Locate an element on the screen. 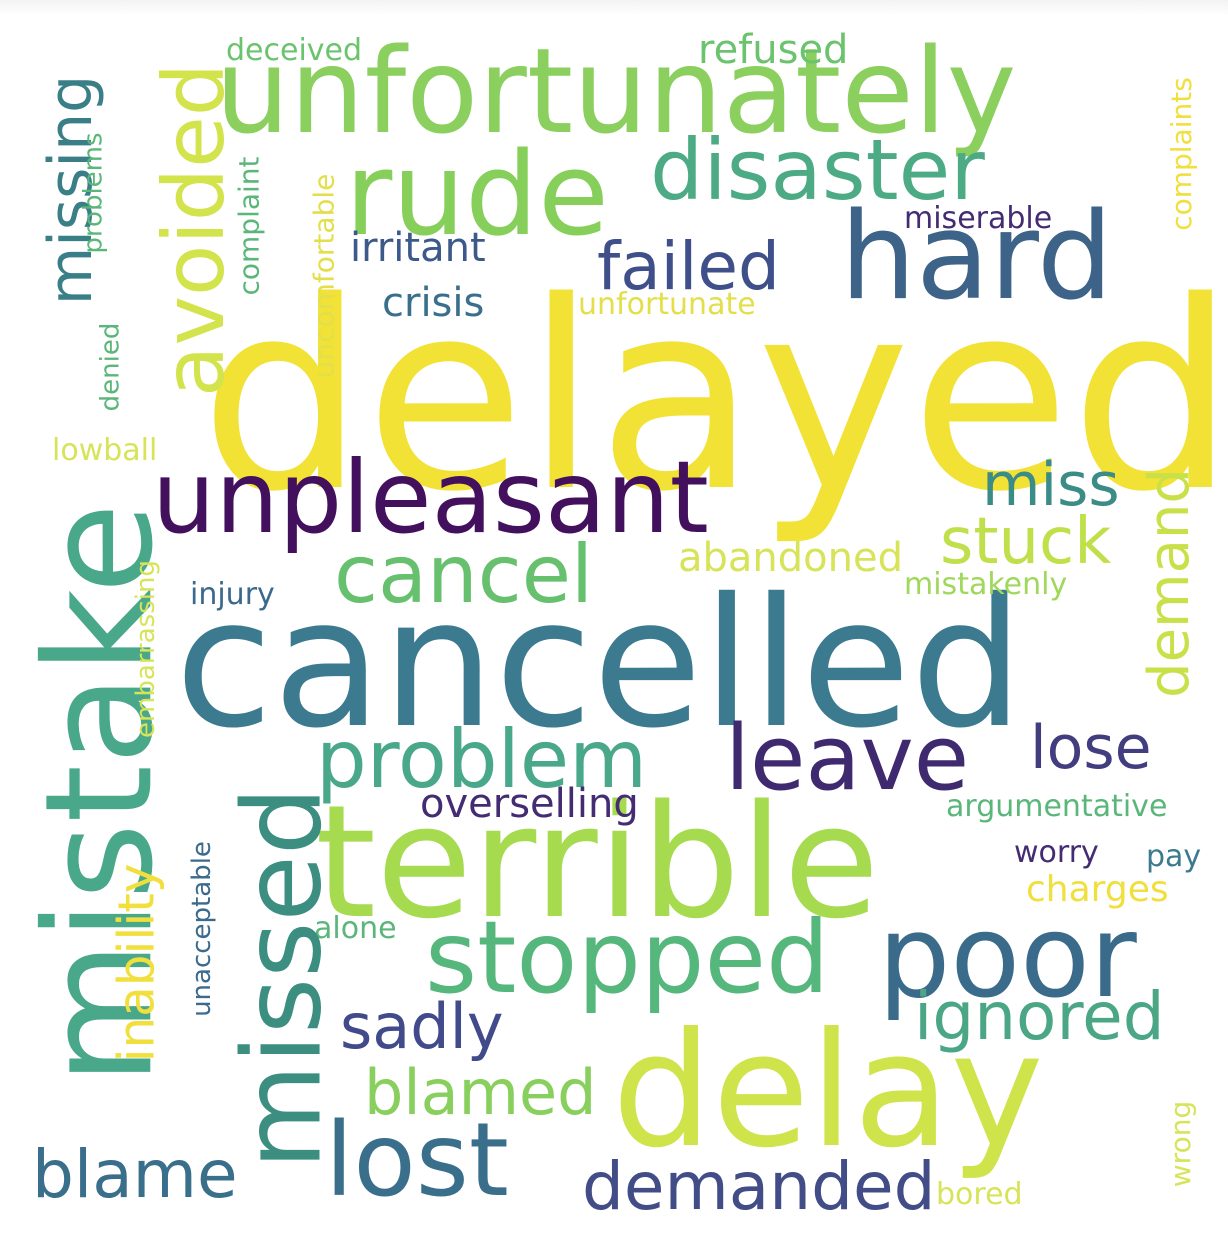  word-lowball: lowball is located at coordinates (105, 450).